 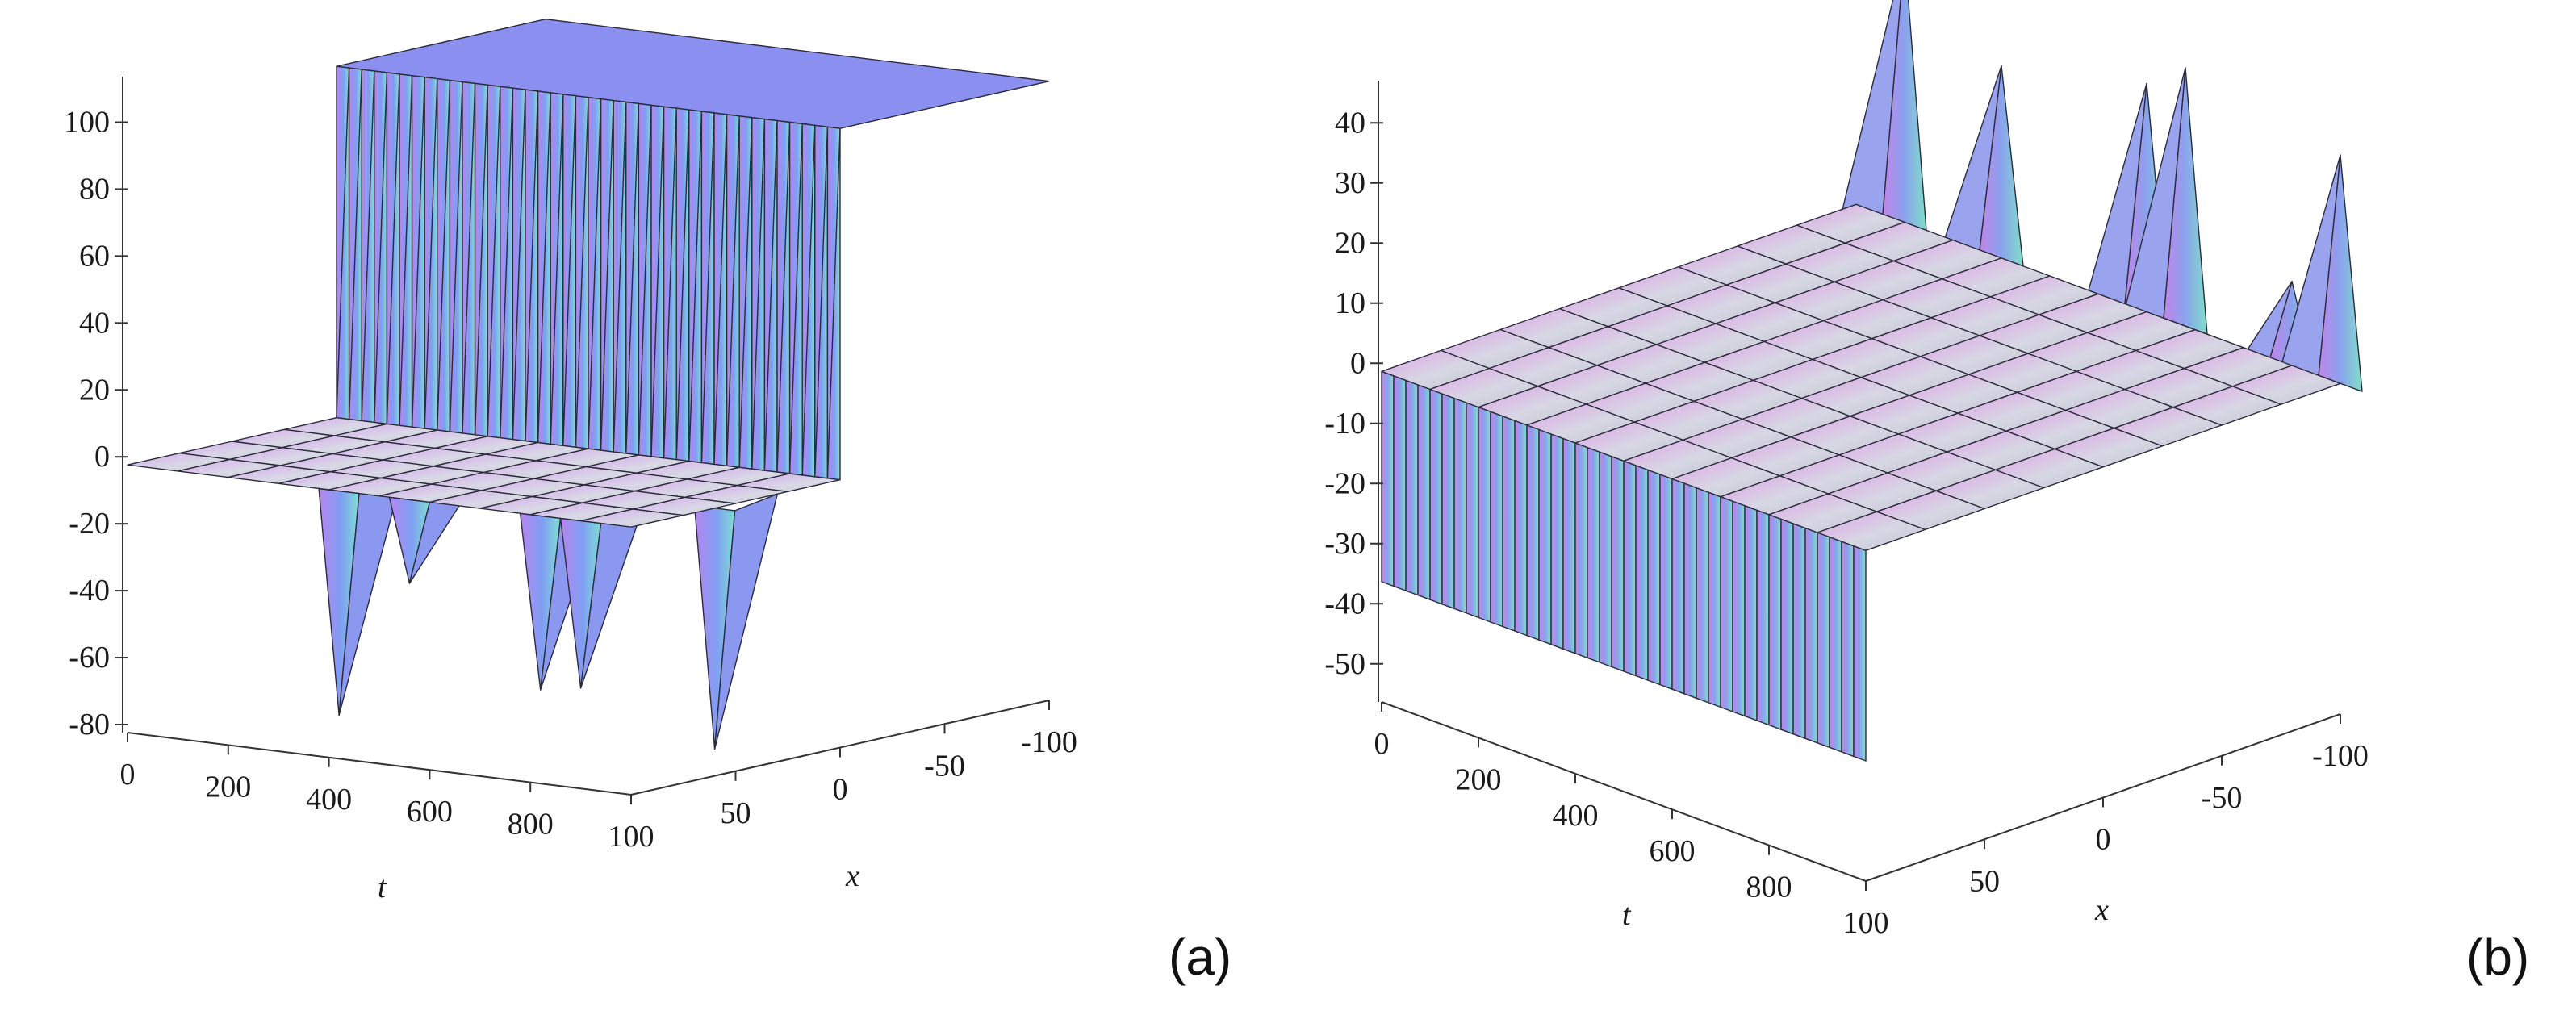 I want to click on z-tick-label: -30, so click(x=1344, y=544).